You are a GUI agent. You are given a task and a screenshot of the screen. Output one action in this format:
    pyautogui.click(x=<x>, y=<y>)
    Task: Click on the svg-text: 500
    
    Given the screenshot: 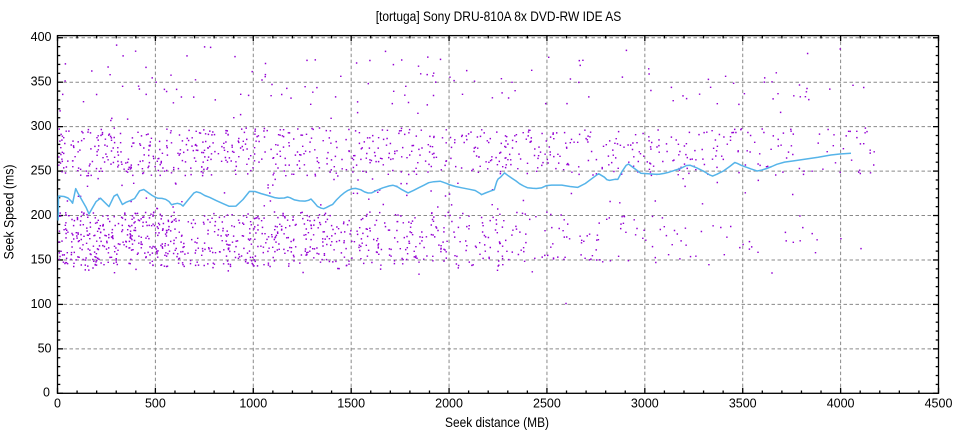 What is the action you would take?
    pyautogui.click(x=155, y=404)
    